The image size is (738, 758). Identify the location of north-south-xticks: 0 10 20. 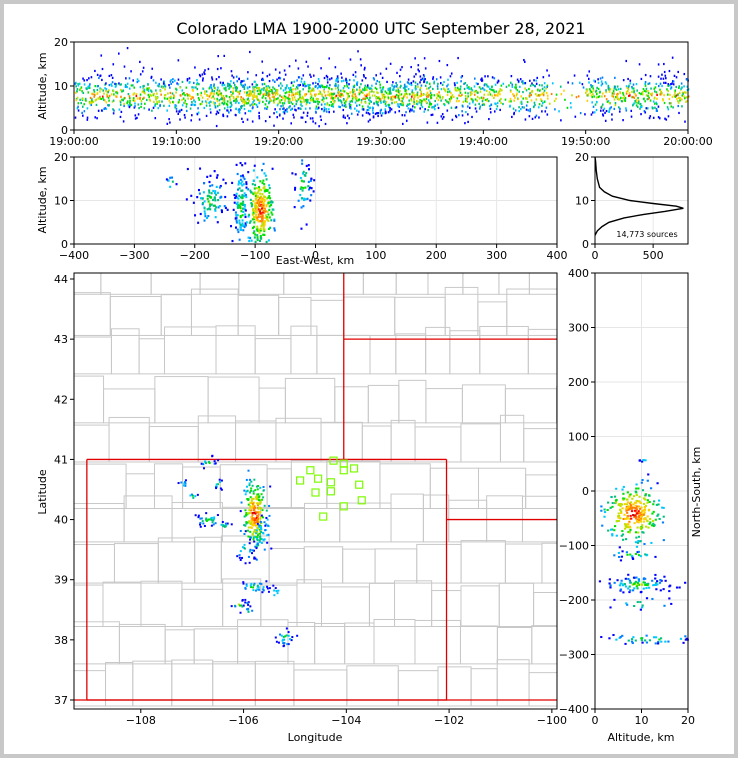
(643, 718).